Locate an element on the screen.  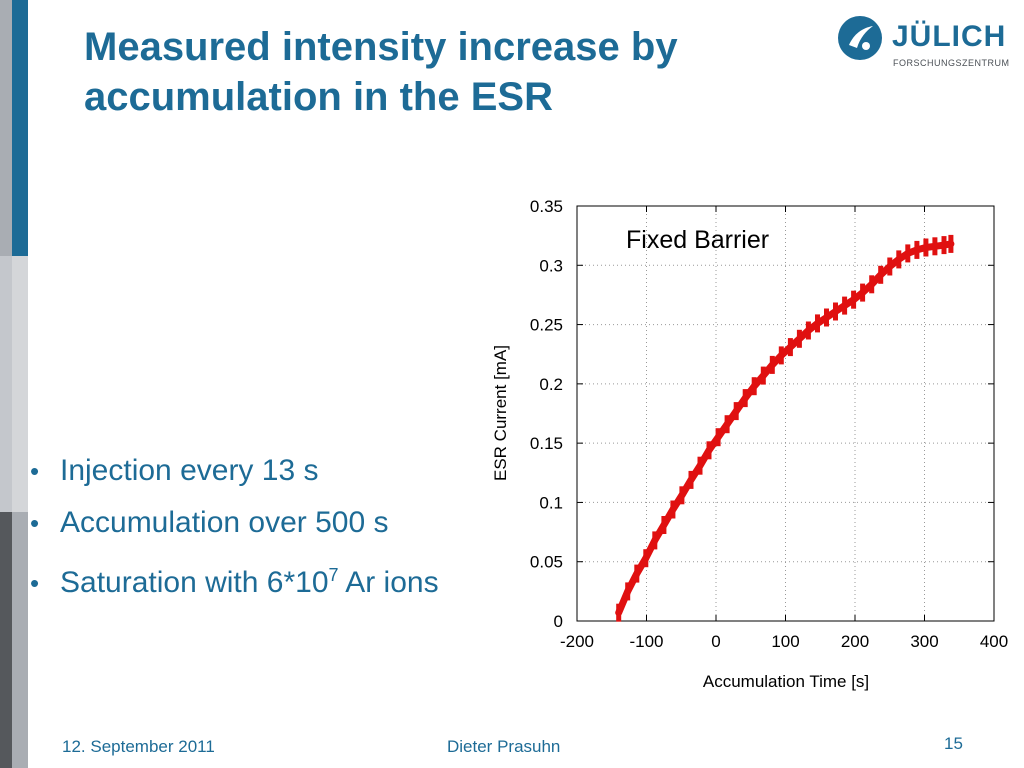
y-tick-label: 0.2 is located at coordinates (551, 384).